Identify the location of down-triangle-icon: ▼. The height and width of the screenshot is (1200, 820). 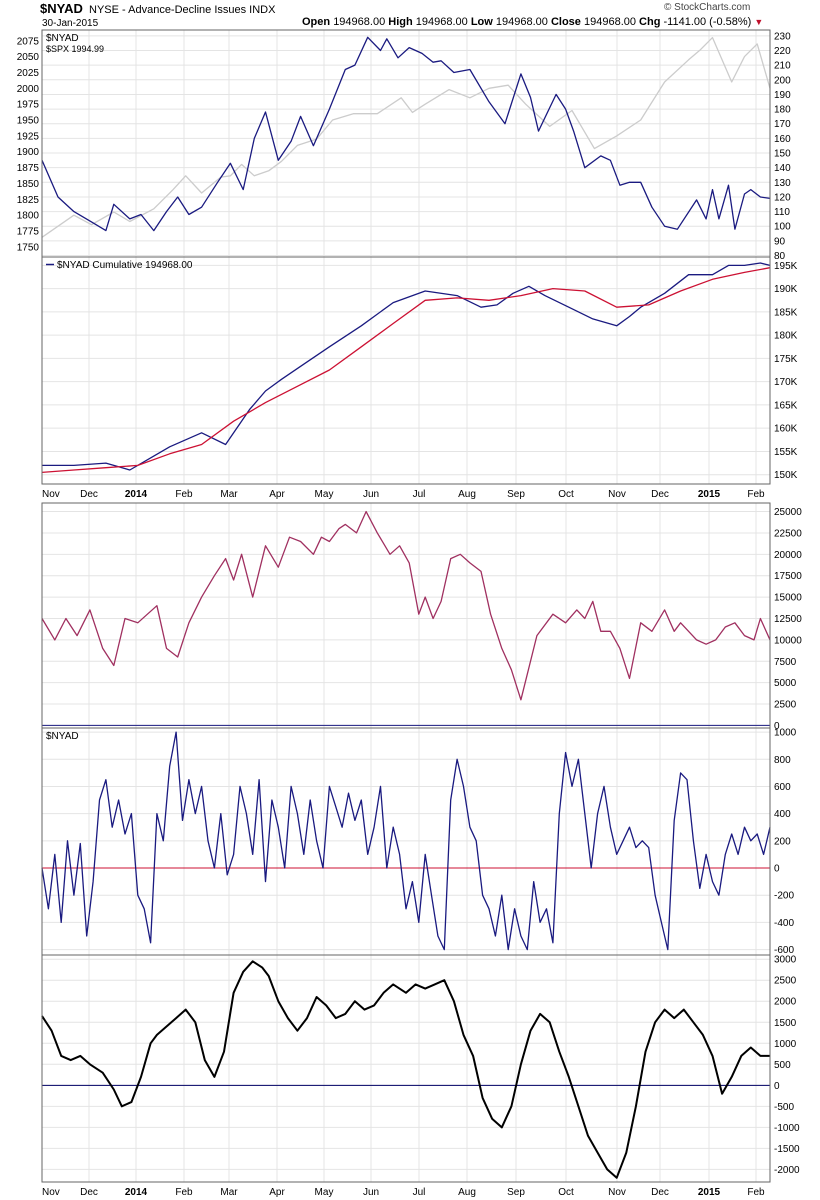
(759, 22).